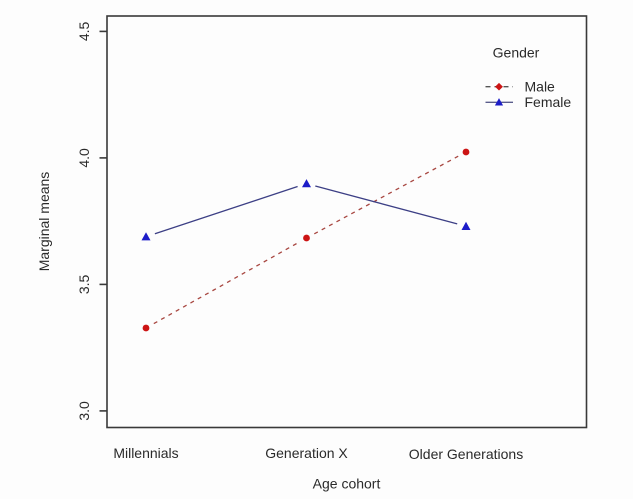 The width and height of the screenshot is (633, 499). What do you see at coordinates (516, 52) in the screenshot?
I see `svg-text: Gender` at bounding box center [516, 52].